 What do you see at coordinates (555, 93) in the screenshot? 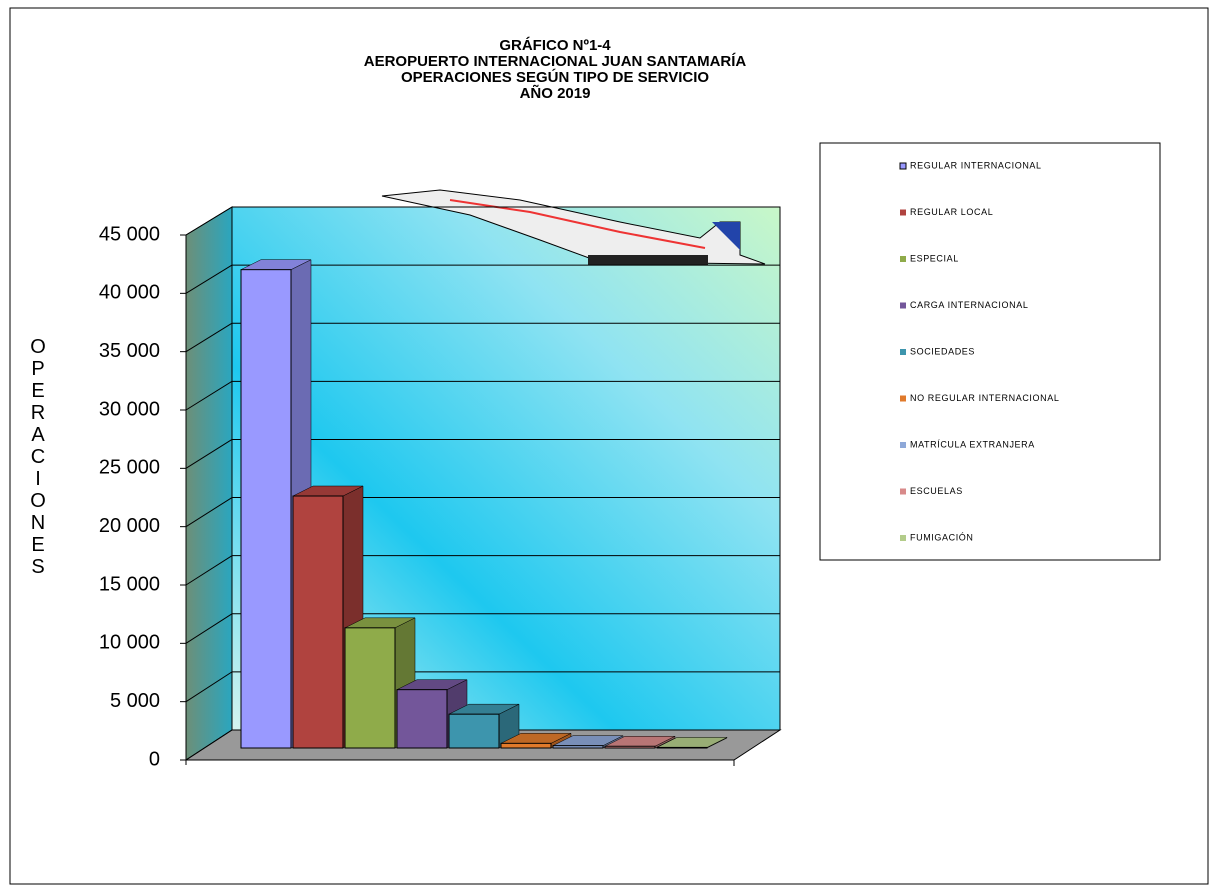
I see `chart-title: AÑO 2019` at bounding box center [555, 93].